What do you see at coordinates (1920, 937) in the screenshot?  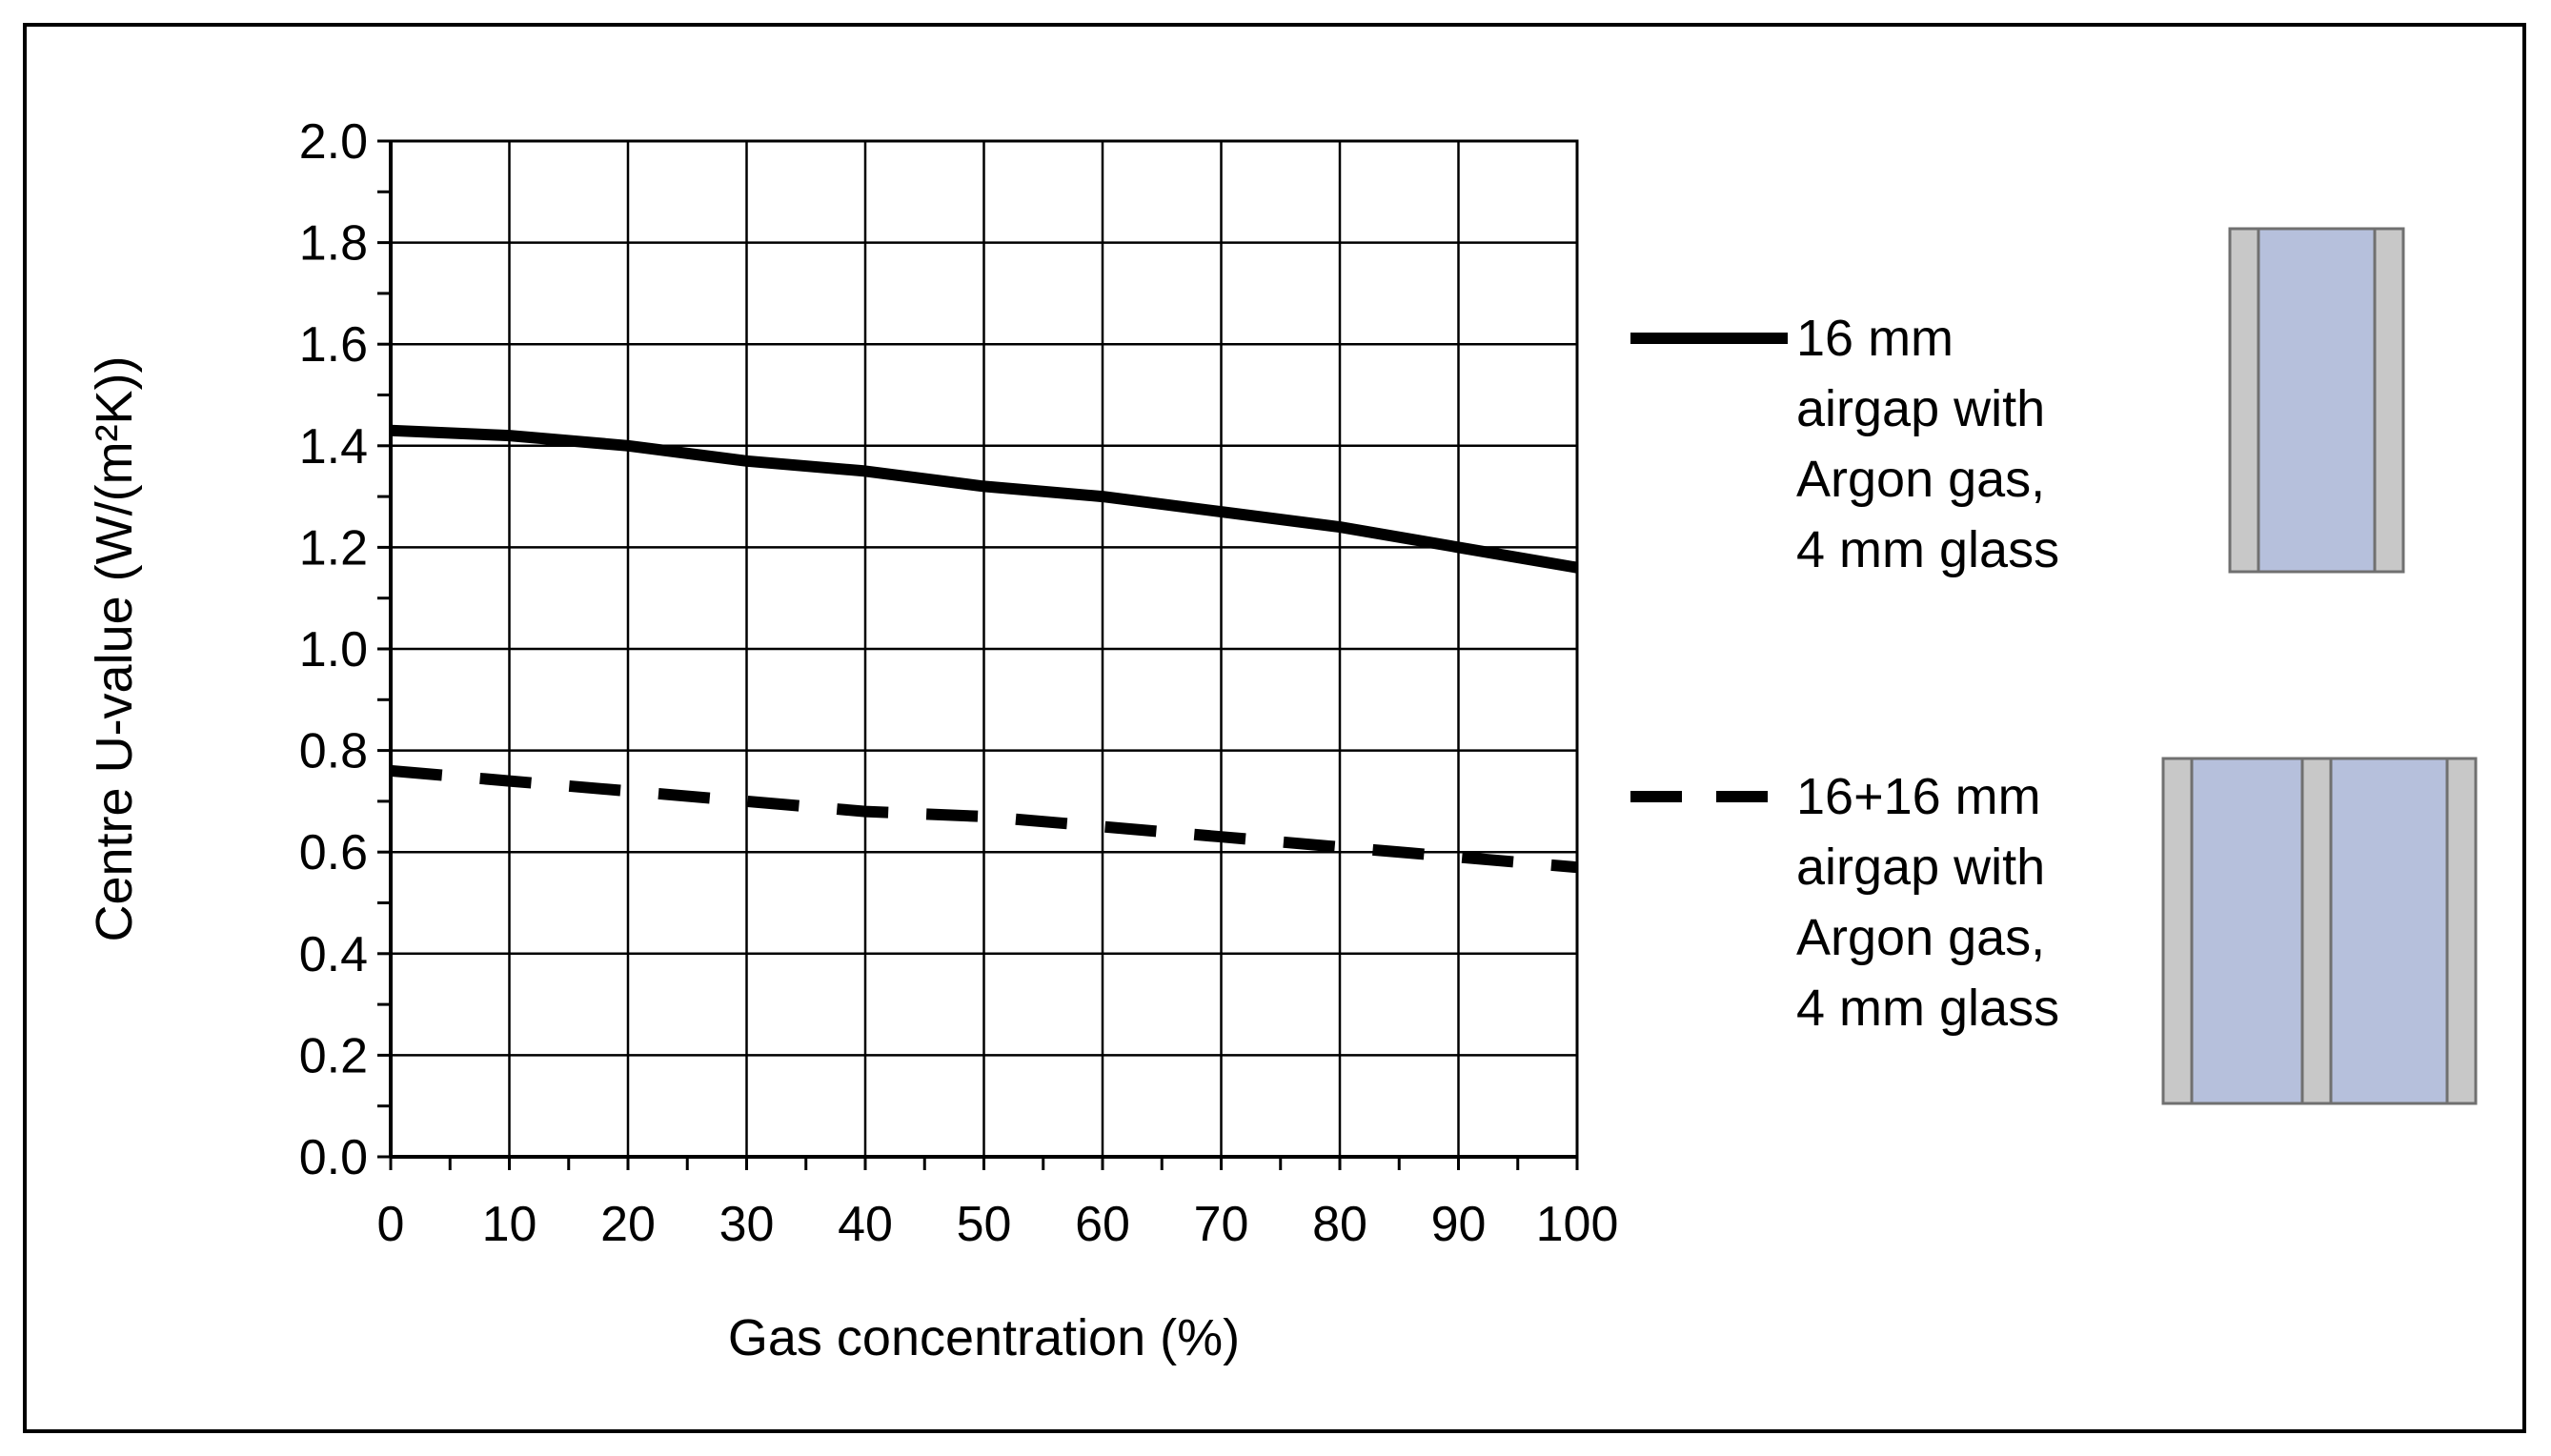 I see `legend-label-2-line: Argon gas,` at bounding box center [1920, 937].